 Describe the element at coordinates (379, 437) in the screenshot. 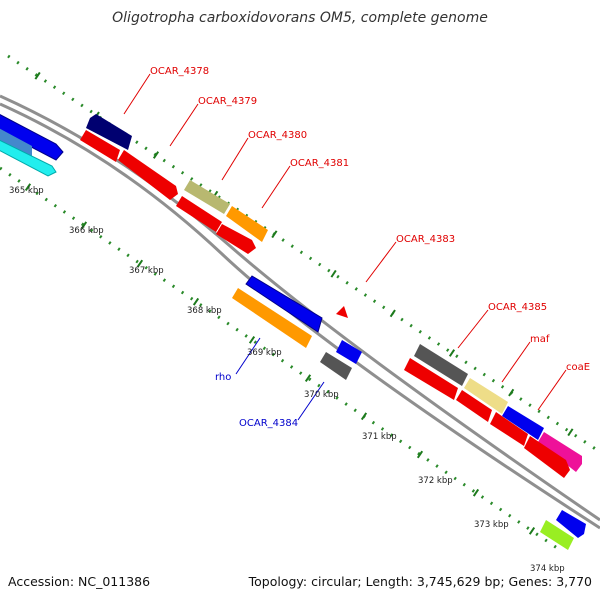

I see `kbp-label: 371 kbp` at that location.